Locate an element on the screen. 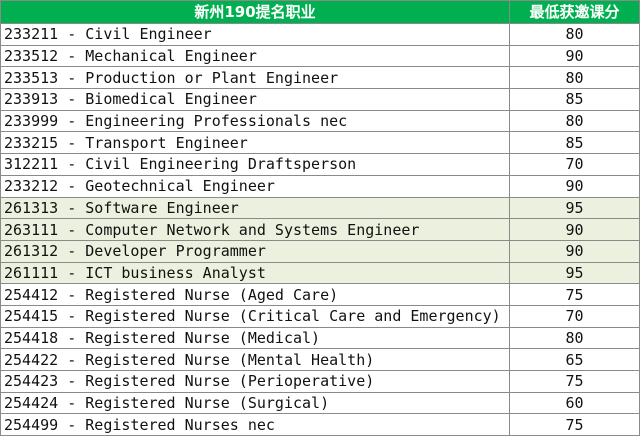 The height and width of the screenshot is (437, 640). table-row: 233913 - Biomedical Engineer 85 is located at coordinates (320, 99).